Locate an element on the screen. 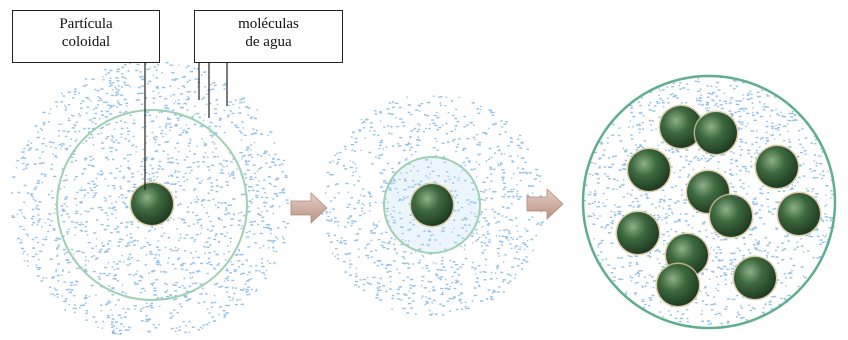  label-water-molecules: moléculas de agua is located at coordinates (268, 36).